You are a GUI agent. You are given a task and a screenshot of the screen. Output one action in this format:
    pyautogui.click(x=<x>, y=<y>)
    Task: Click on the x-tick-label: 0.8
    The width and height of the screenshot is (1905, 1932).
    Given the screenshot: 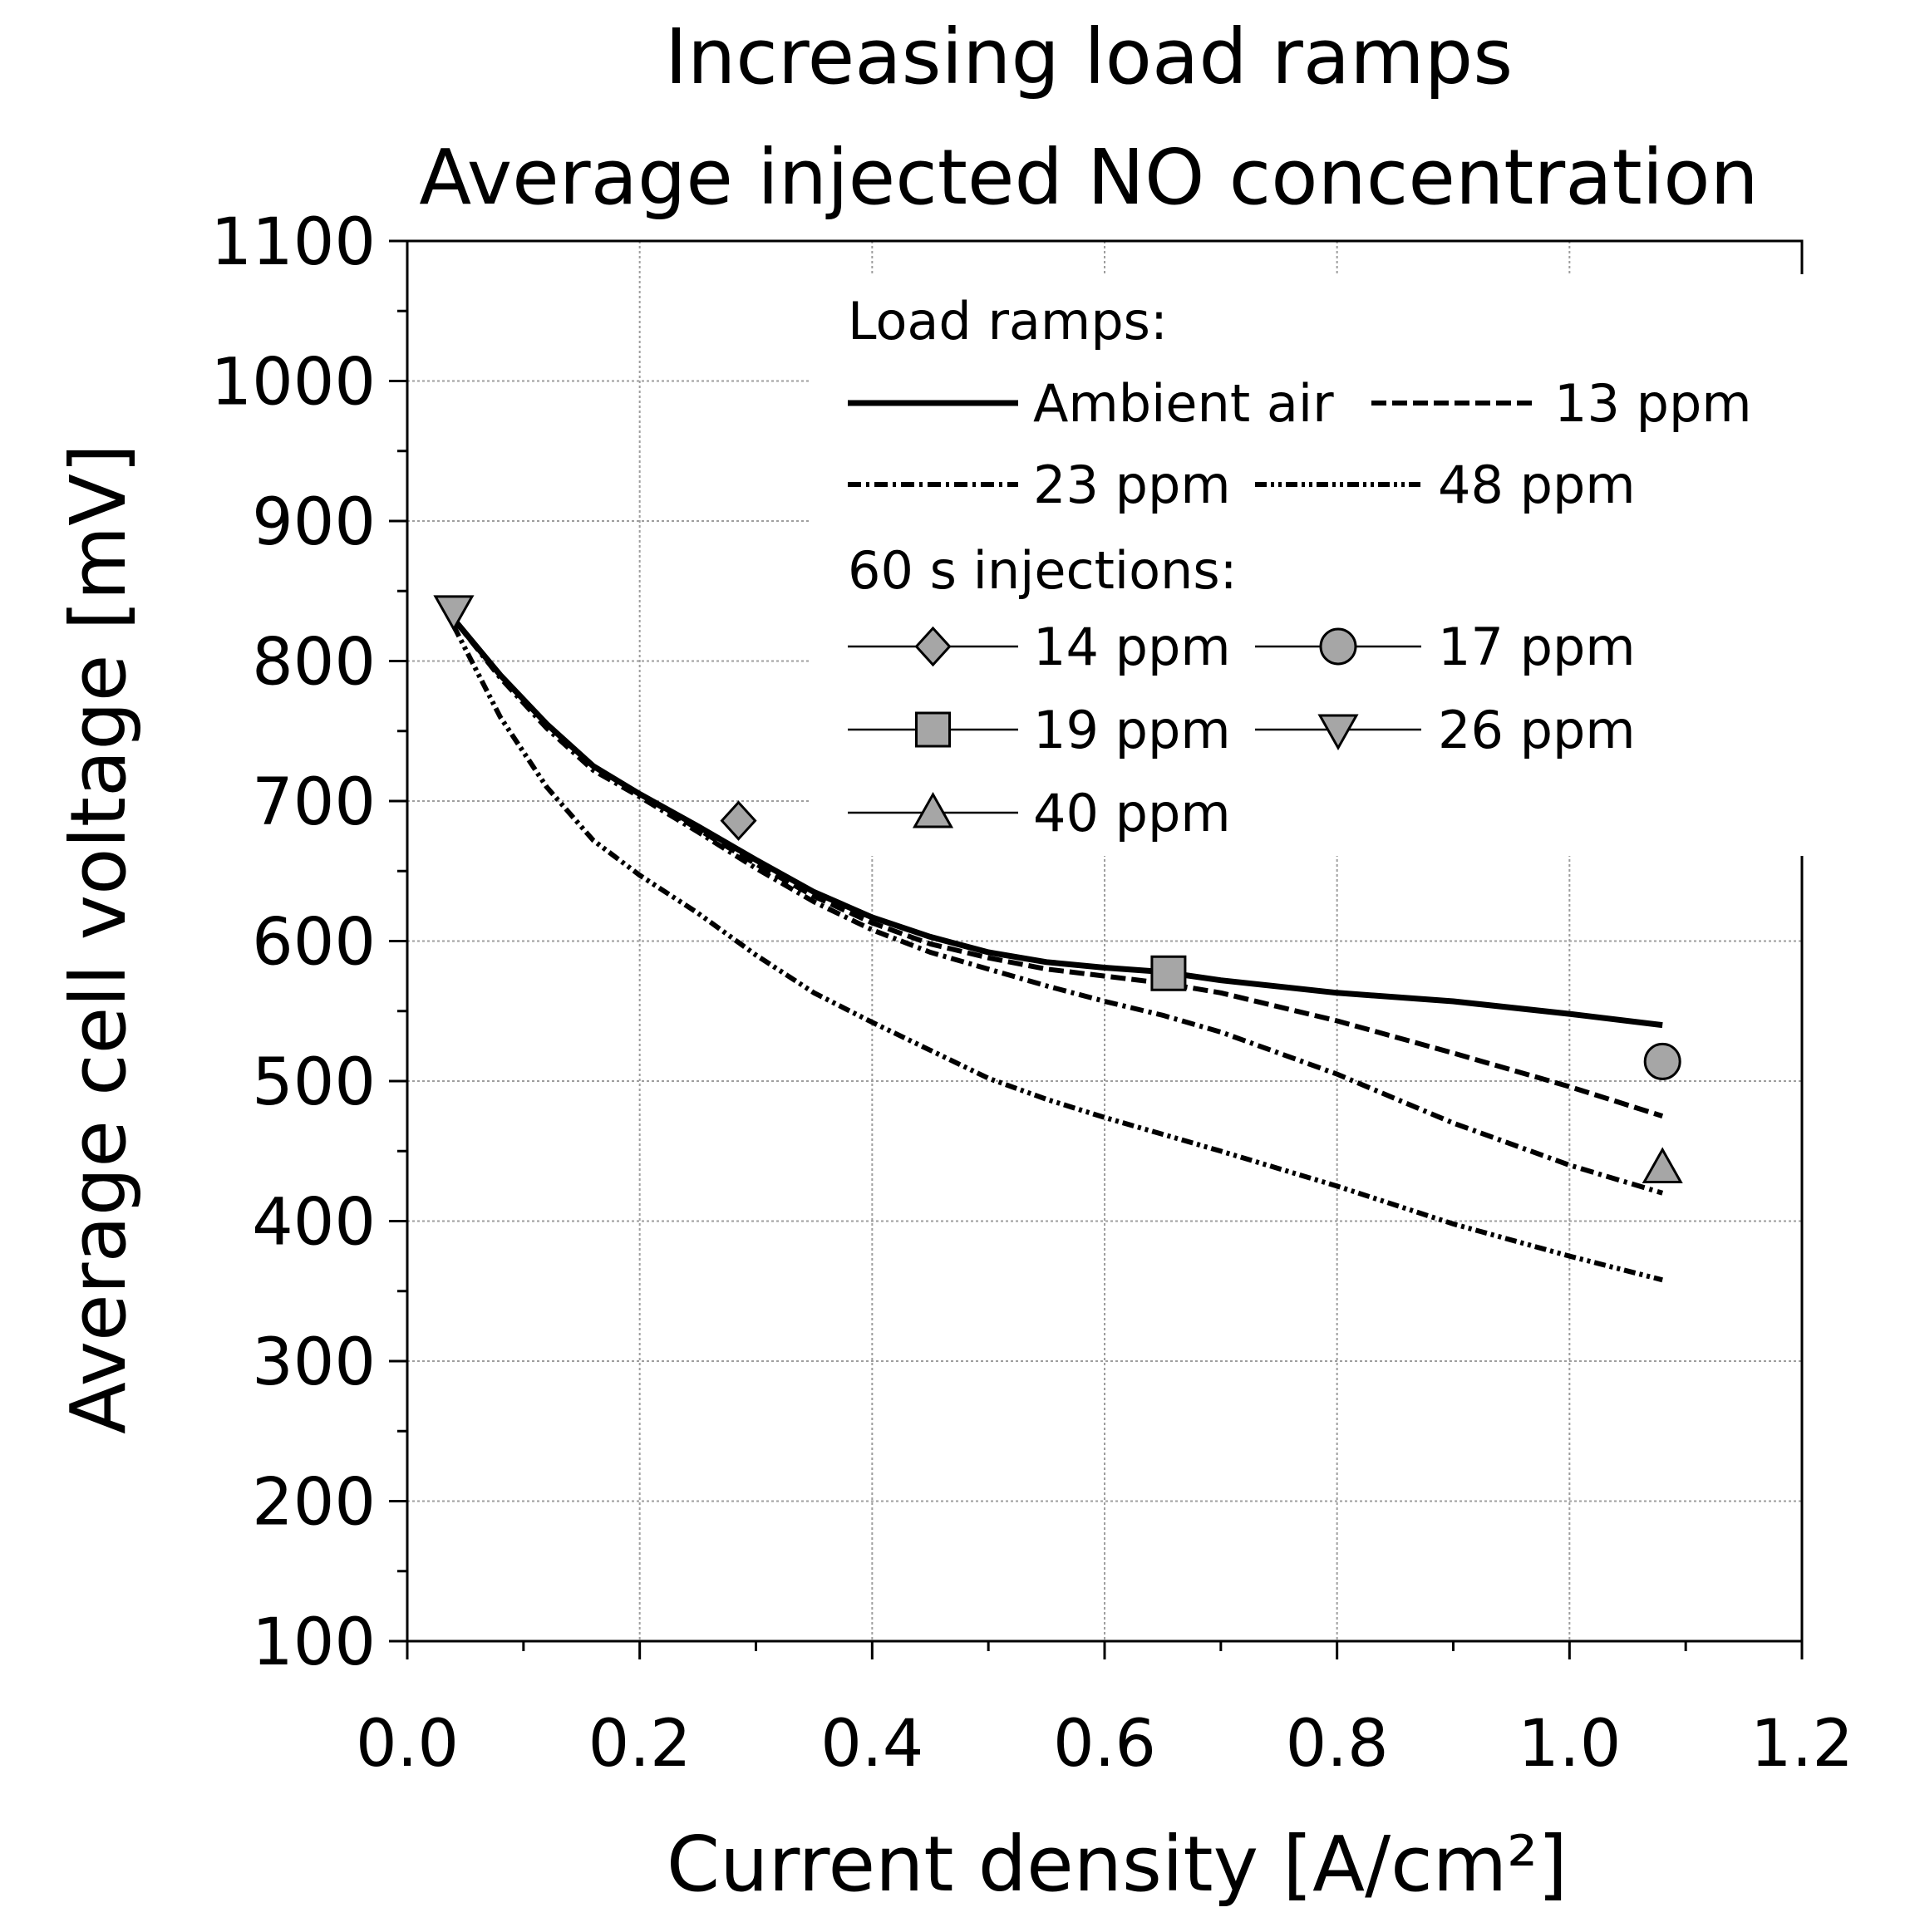 What is the action you would take?
    pyautogui.click(x=1337, y=1744)
    